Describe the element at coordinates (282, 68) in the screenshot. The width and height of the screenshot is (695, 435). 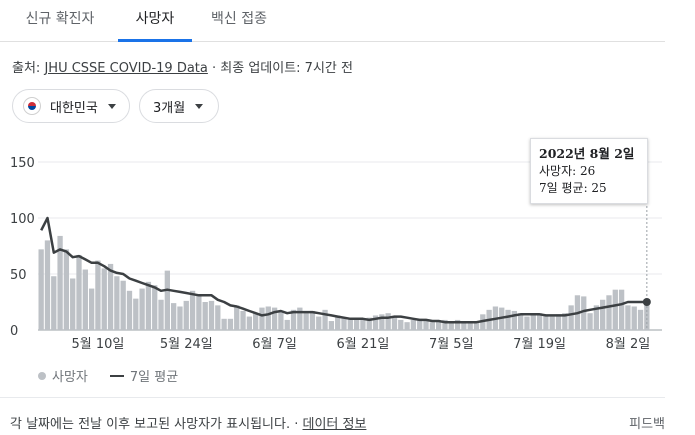
I see `last-updated: · 최종 업데이트: 7시간 전` at that location.